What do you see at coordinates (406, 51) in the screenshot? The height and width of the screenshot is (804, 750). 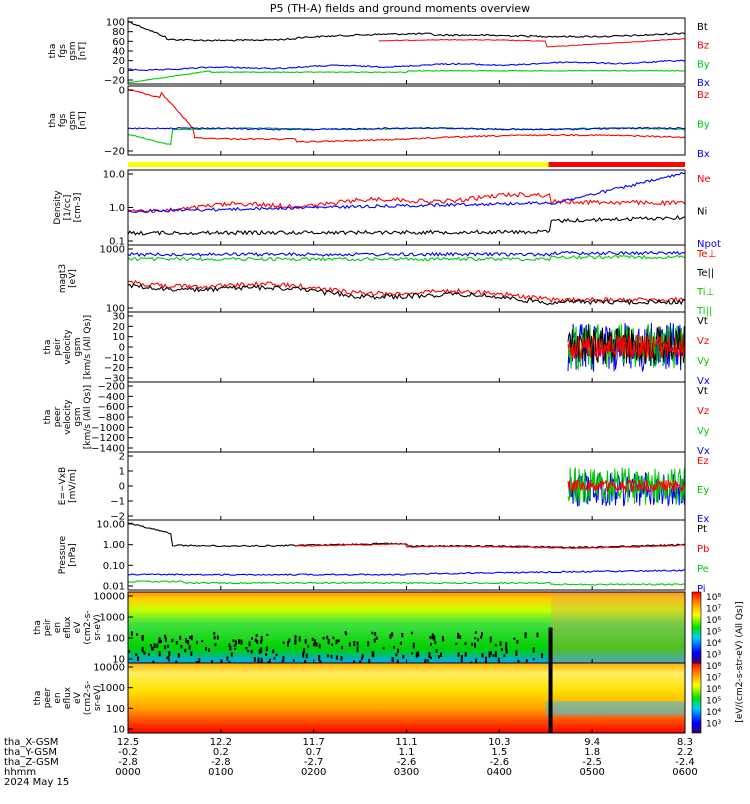 I see `fgs-gsm-frame` at bounding box center [406, 51].